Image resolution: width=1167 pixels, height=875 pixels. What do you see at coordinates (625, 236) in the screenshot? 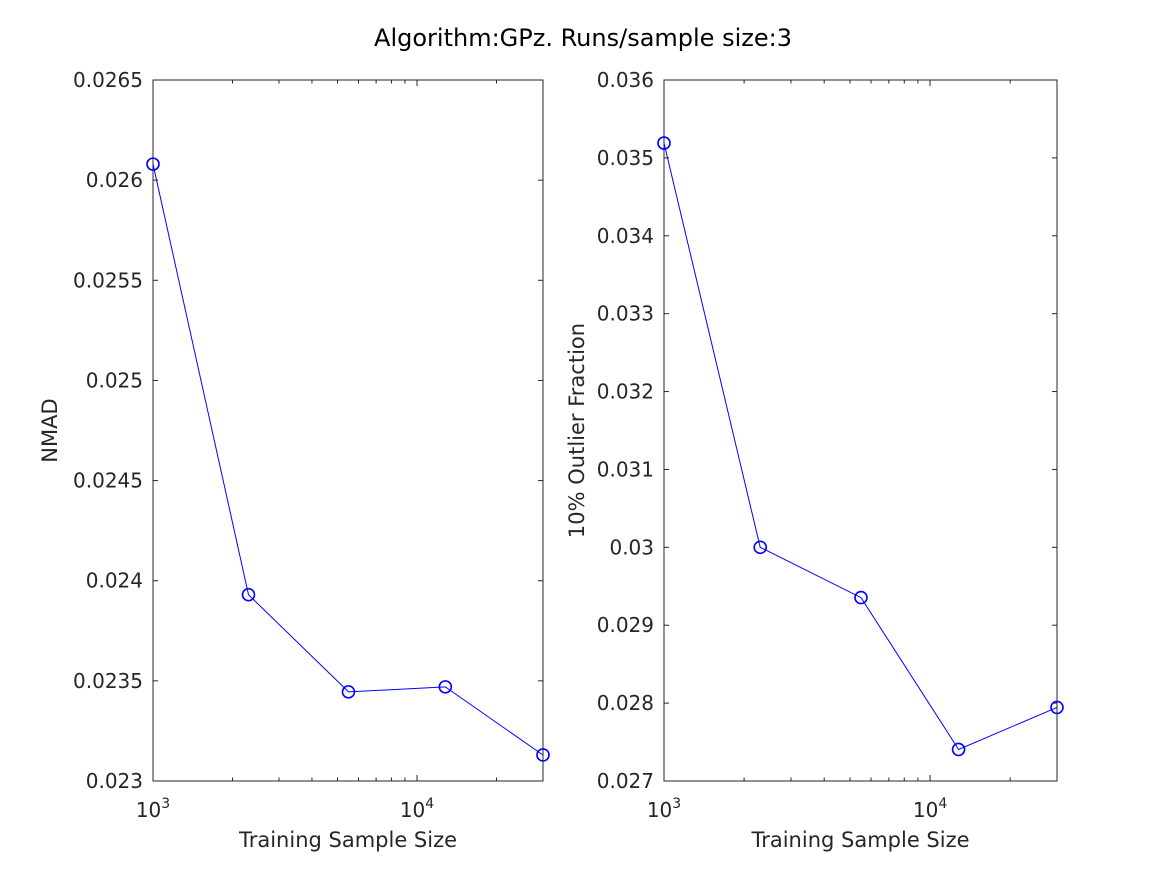
I see `outlier-ytick-label: 0.034` at bounding box center [625, 236].